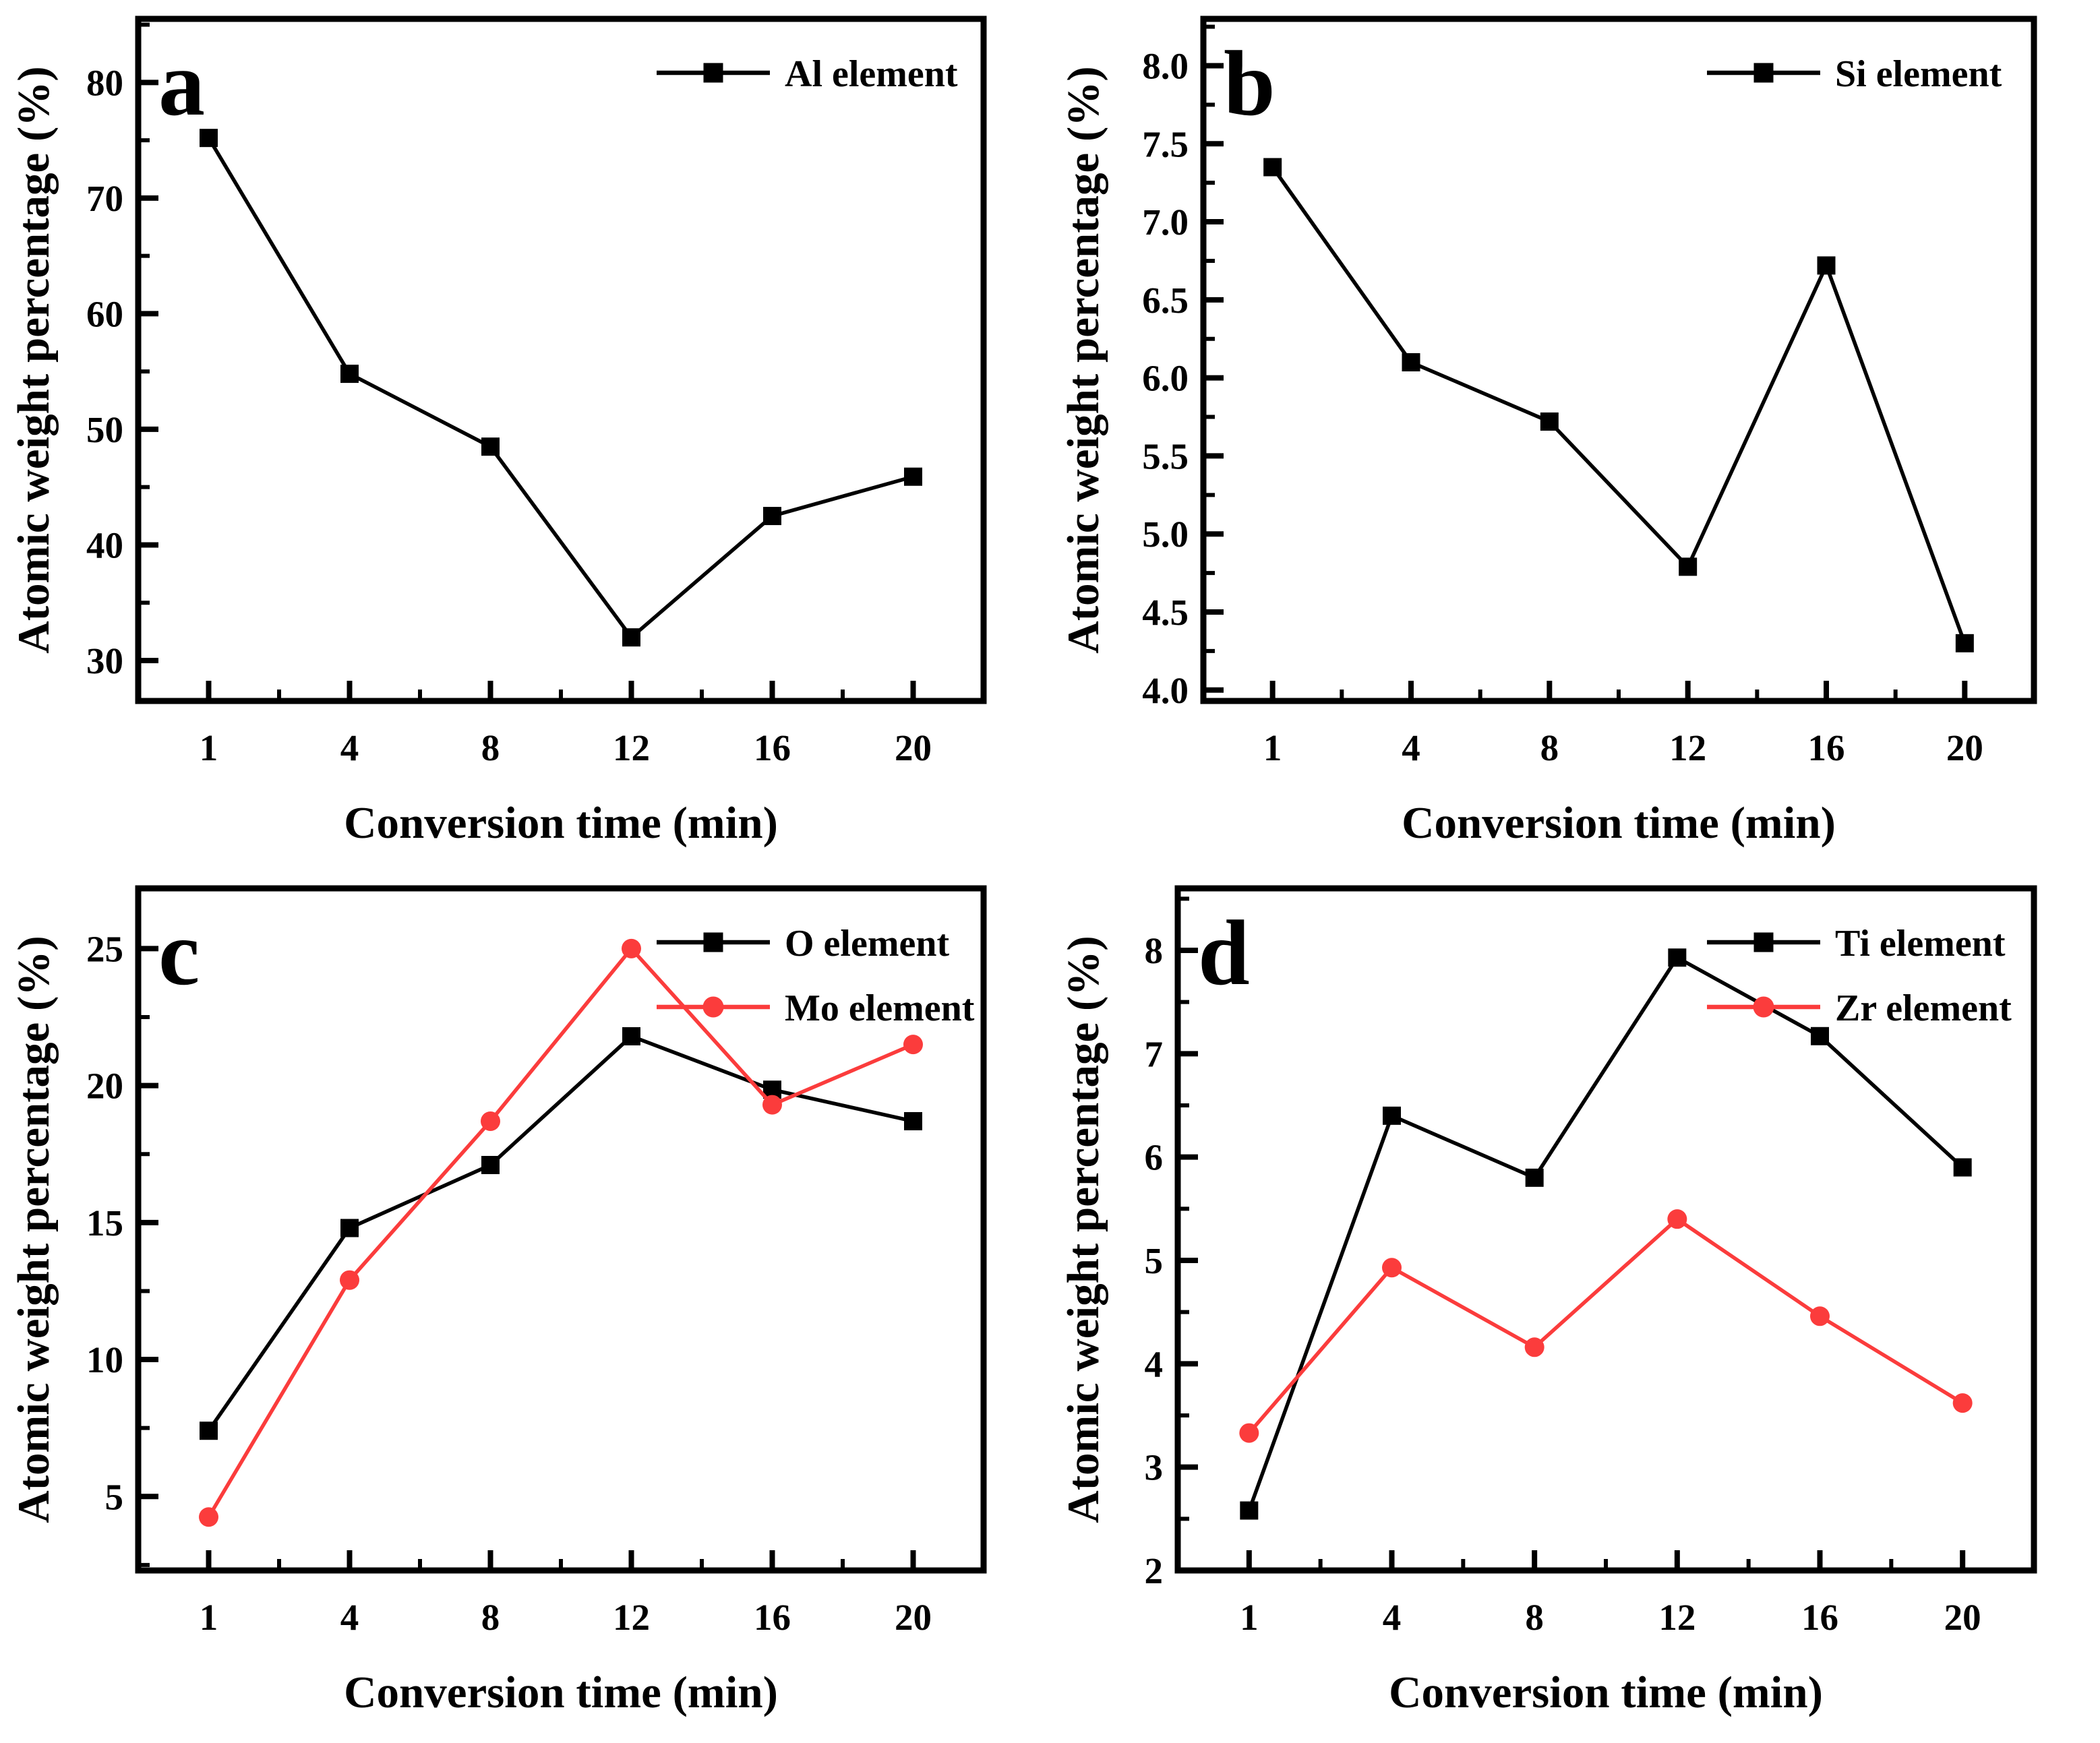  Describe the element at coordinates (104, 198) in the screenshot. I see `y-tick-label: 70` at that location.